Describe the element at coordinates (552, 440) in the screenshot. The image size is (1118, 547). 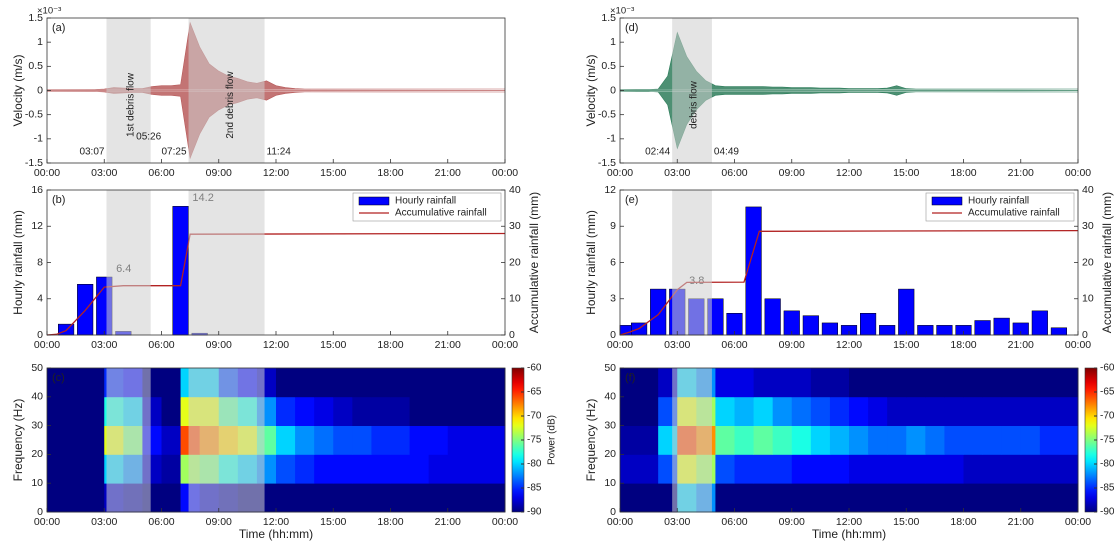
I see `colorbar-label: Power (dB)` at that location.